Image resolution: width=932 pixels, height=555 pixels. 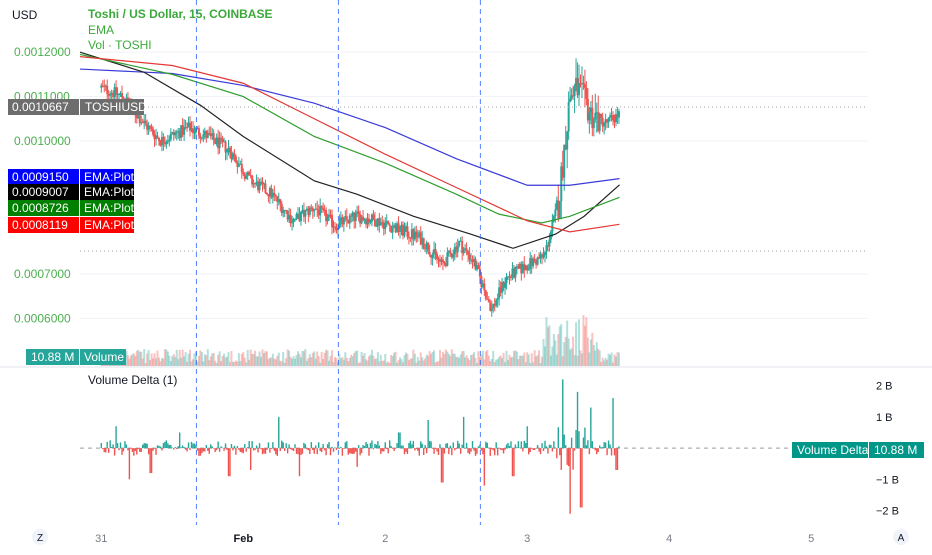 What do you see at coordinates (101, 30) in the screenshot?
I see `indicator-ema-label: EMA` at bounding box center [101, 30].